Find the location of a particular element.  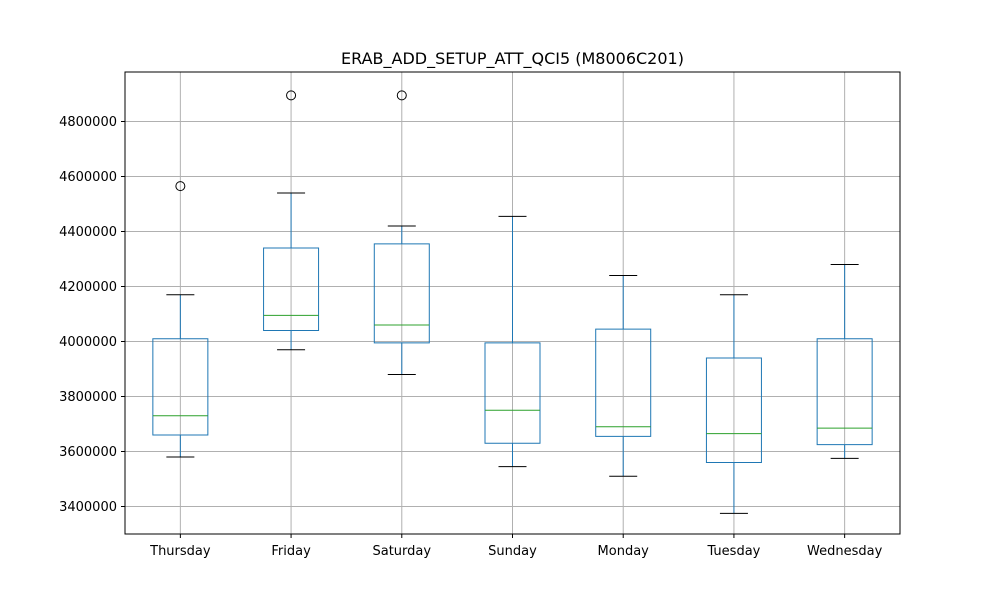

y-tick-label: 3800000 is located at coordinates (88, 397).